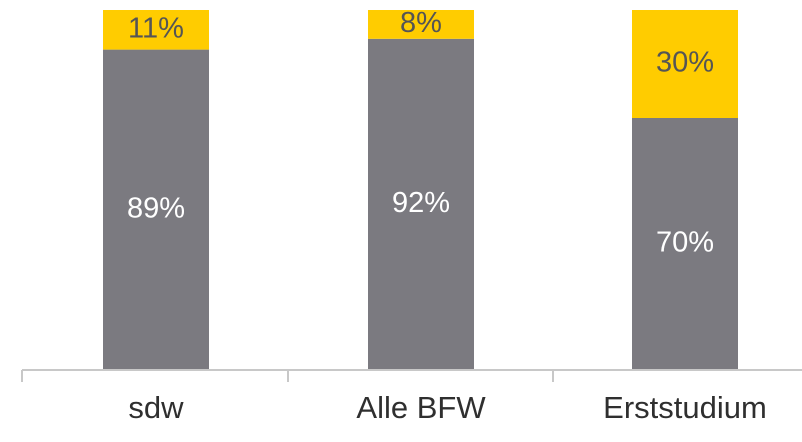 The height and width of the screenshot is (442, 802). What do you see at coordinates (421, 407) in the screenshot?
I see `category-label-alle-bfw: Alle BFW` at bounding box center [421, 407].